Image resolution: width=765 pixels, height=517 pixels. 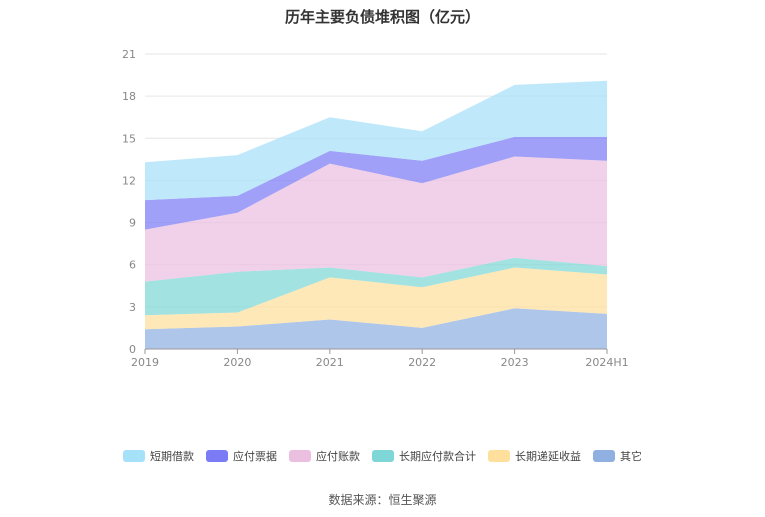 I want to click on x-tick-label: 2019, so click(x=145, y=362).